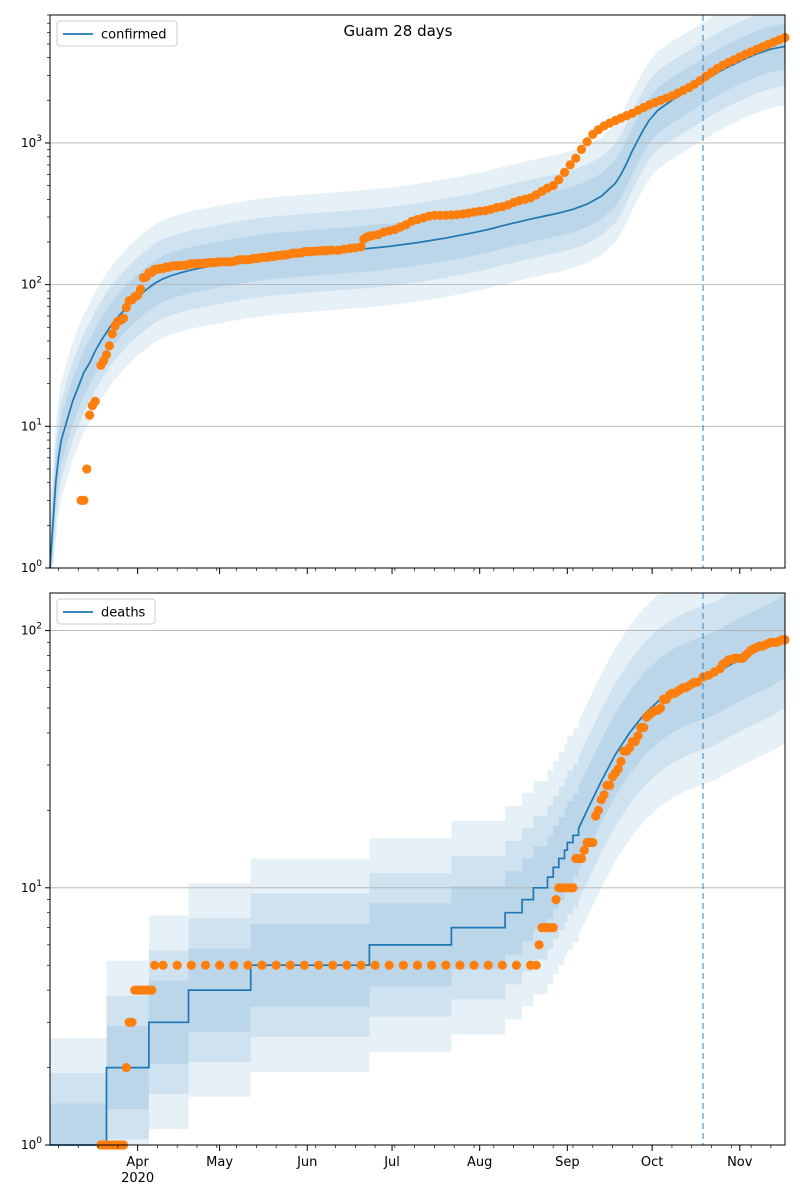 The width and height of the screenshot is (800, 1200). What do you see at coordinates (479, 1162) in the screenshot?
I see `x-tick-label-aug: Aug` at bounding box center [479, 1162].